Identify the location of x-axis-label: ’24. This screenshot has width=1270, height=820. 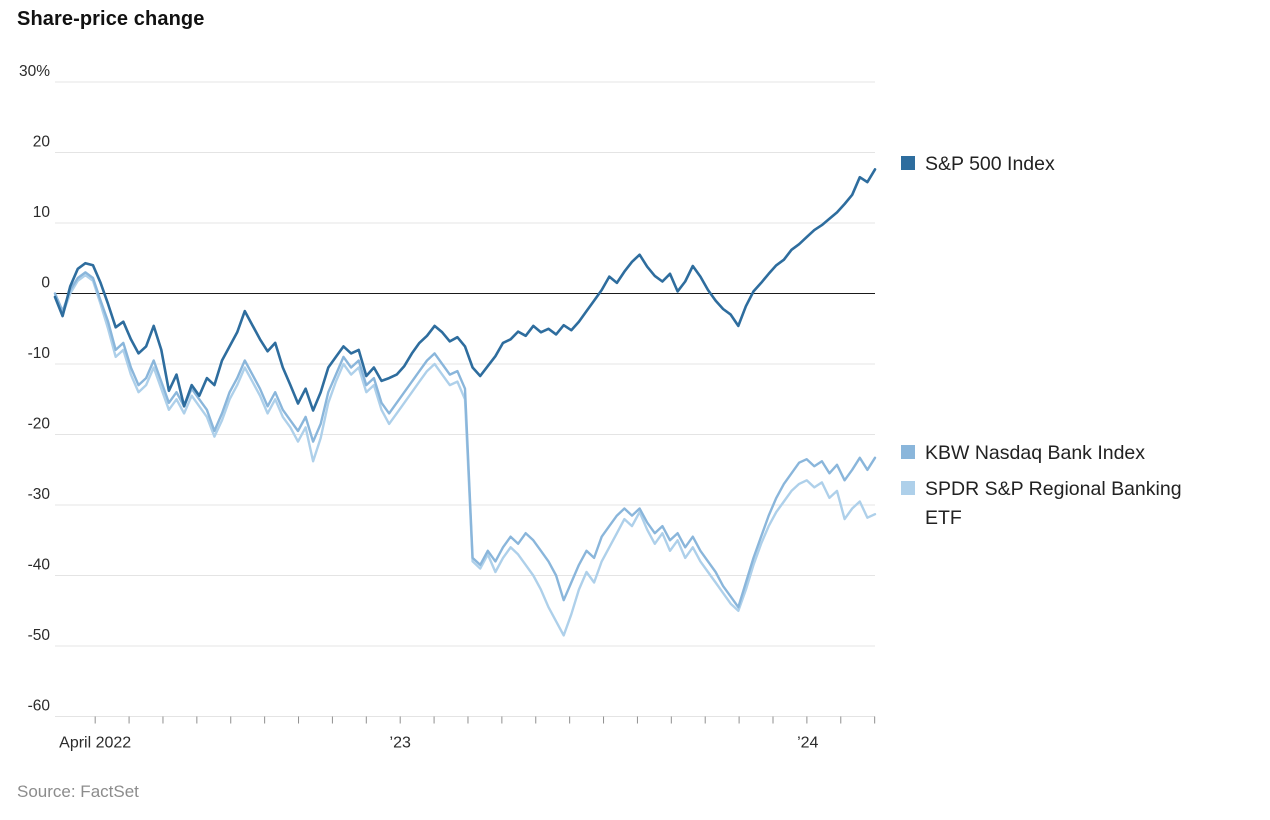
(807, 743).